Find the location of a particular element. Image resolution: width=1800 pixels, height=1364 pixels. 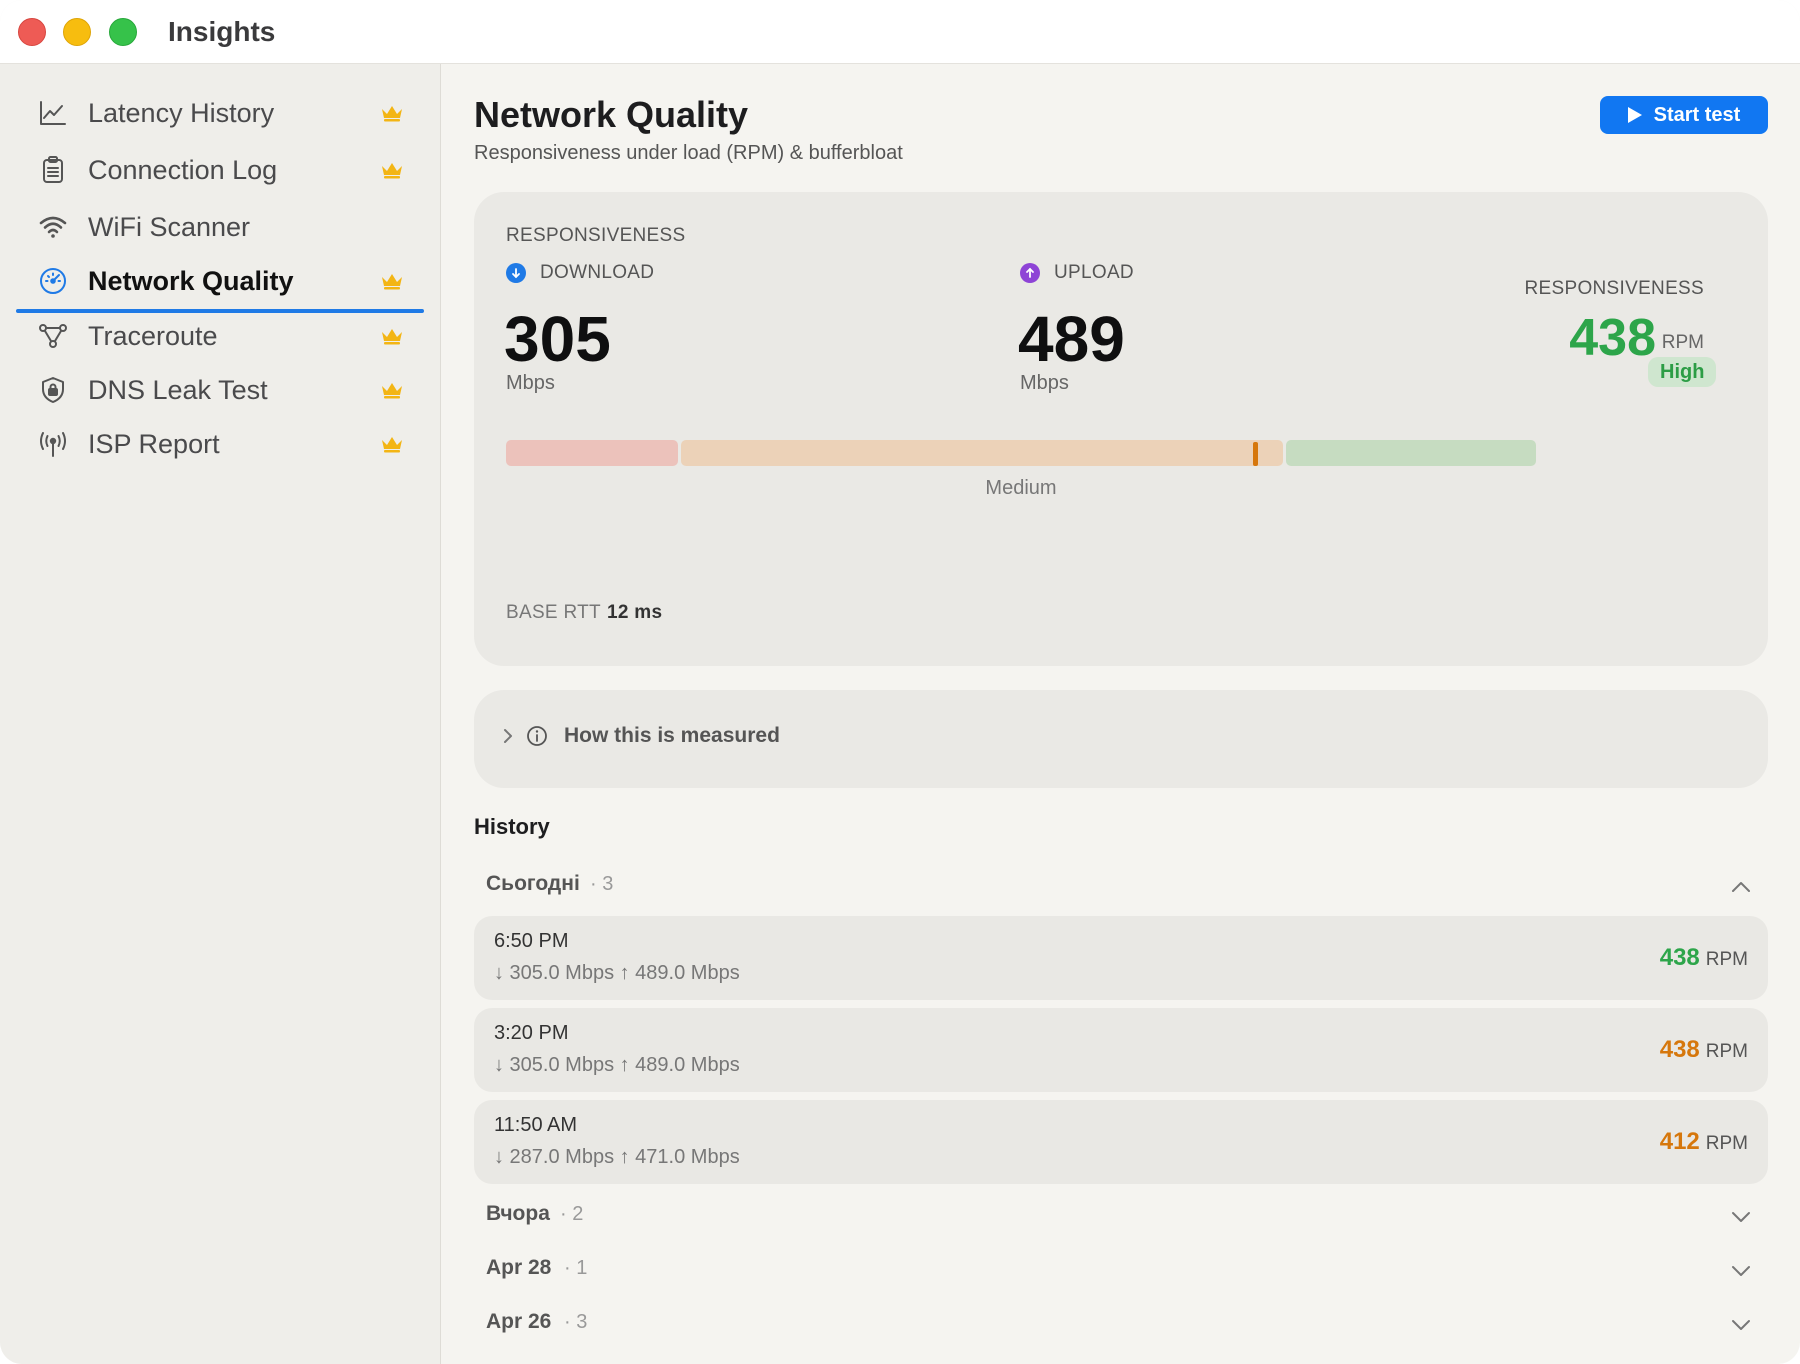

info-icon is located at coordinates (537, 736).